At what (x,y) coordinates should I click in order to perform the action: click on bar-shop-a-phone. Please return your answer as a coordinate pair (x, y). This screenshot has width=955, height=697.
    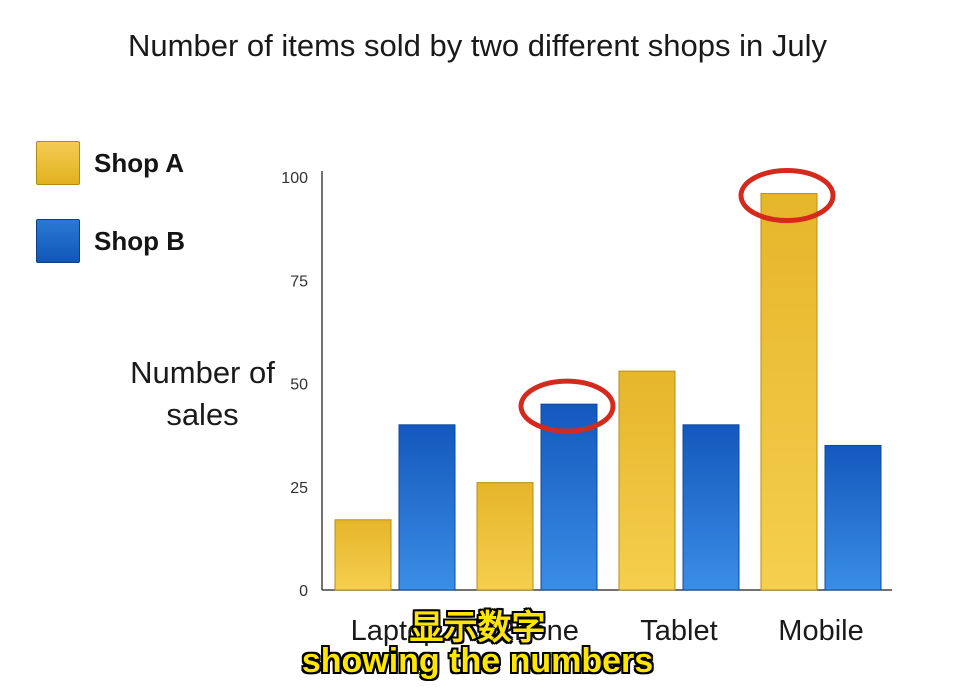
    Looking at the image, I should click on (505, 536).